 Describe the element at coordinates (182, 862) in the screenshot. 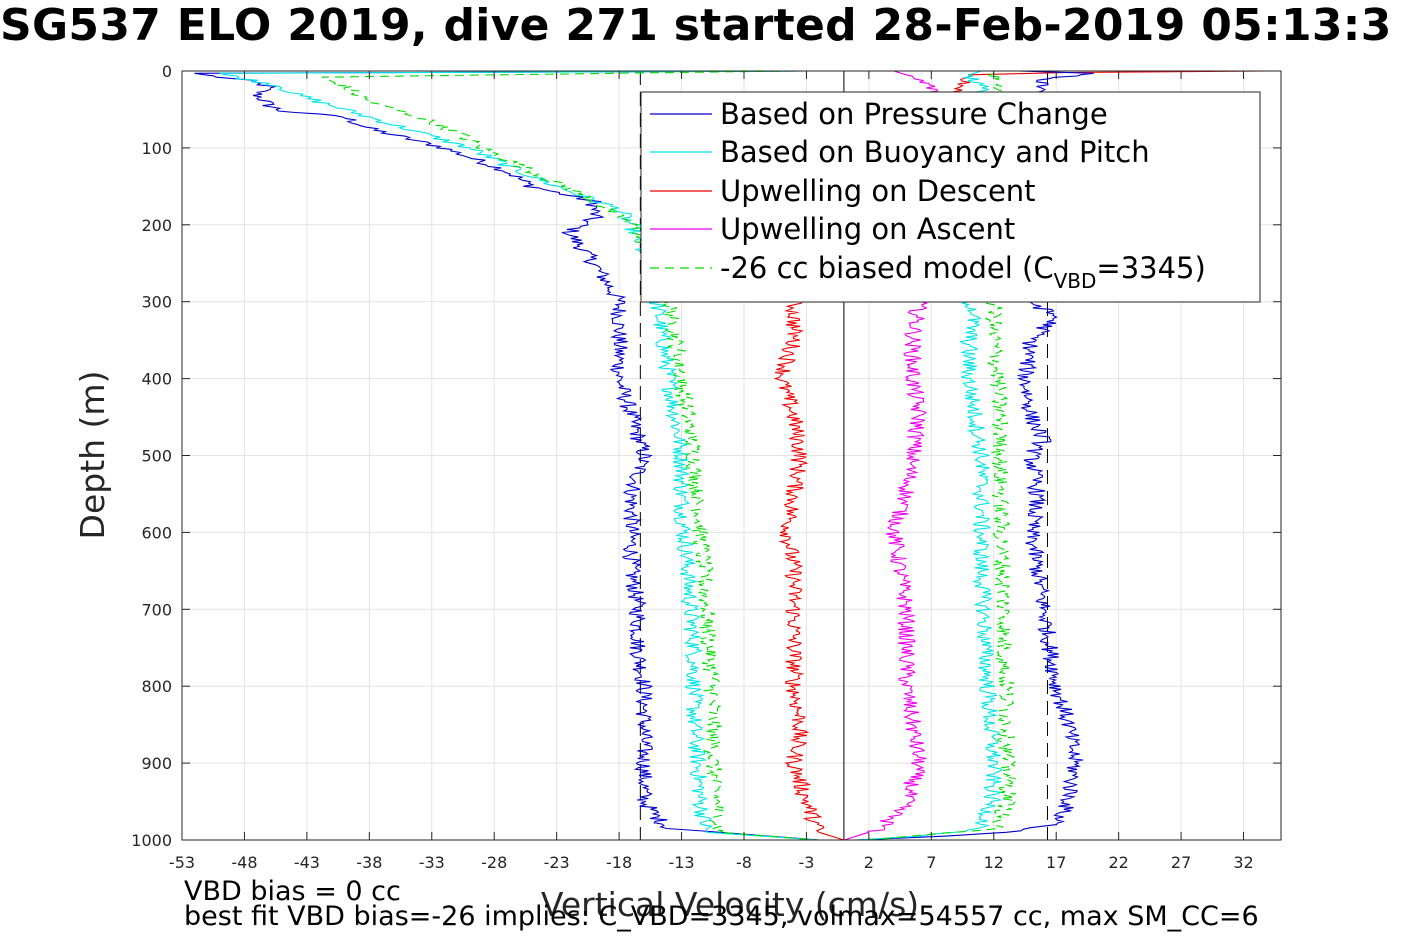

I see `x-tick-label: -53` at that location.